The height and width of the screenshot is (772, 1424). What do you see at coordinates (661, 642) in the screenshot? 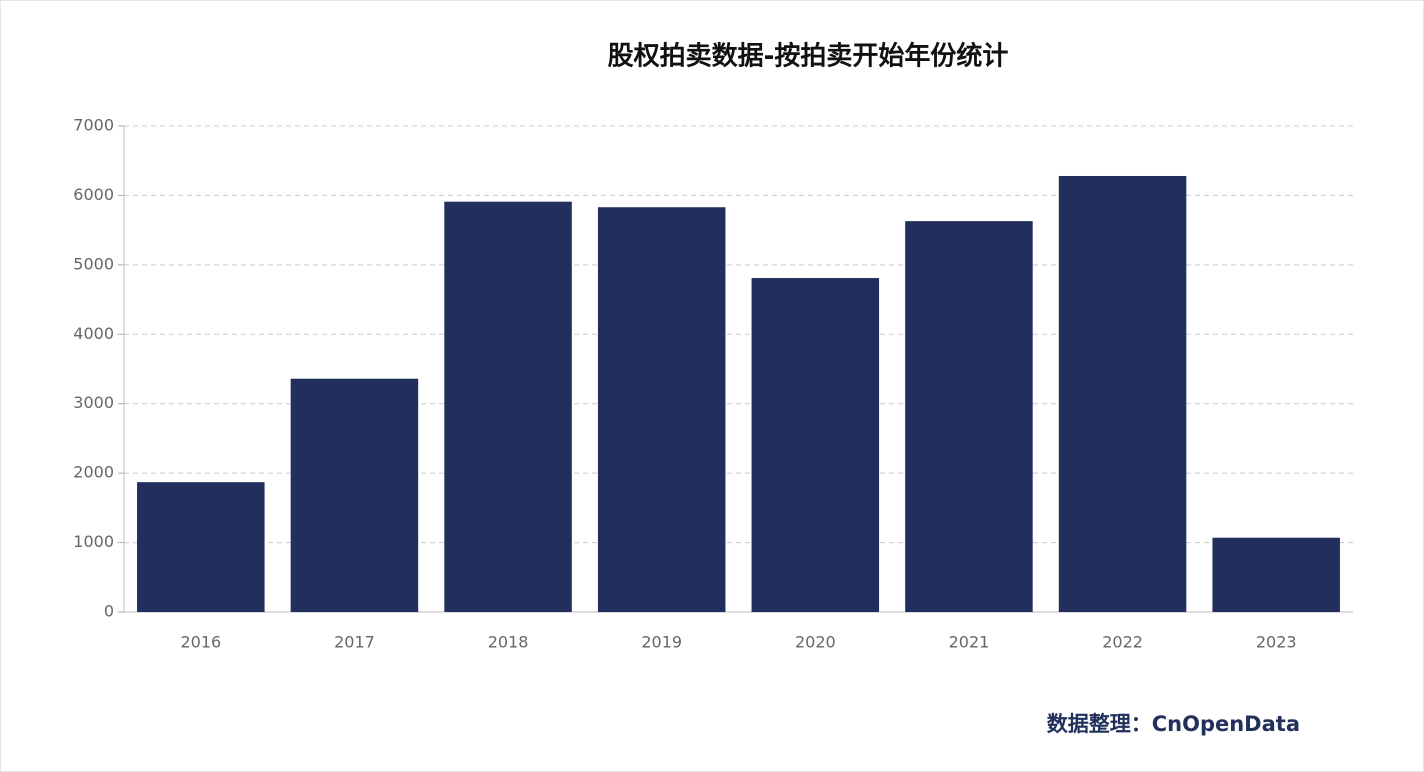
I see `x-tick-label: 2019` at bounding box center [661, 642].